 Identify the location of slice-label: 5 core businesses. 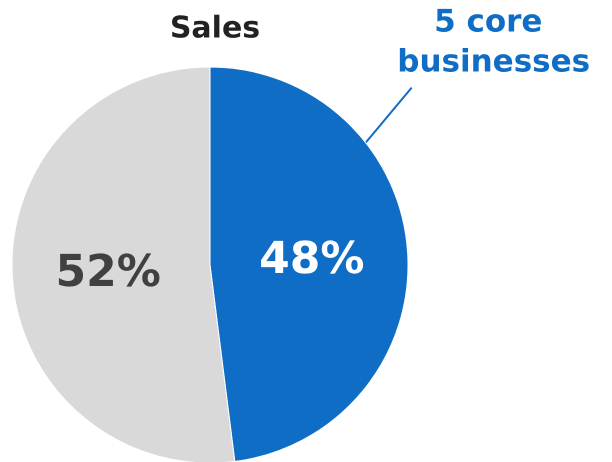
(493, 42).